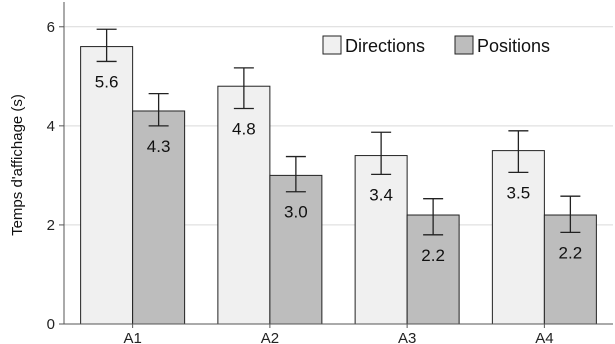  What do you see at coordinates (159, 146) in the screenshot?
I see `data-label: 4.3` at bounding box center [159, 146].